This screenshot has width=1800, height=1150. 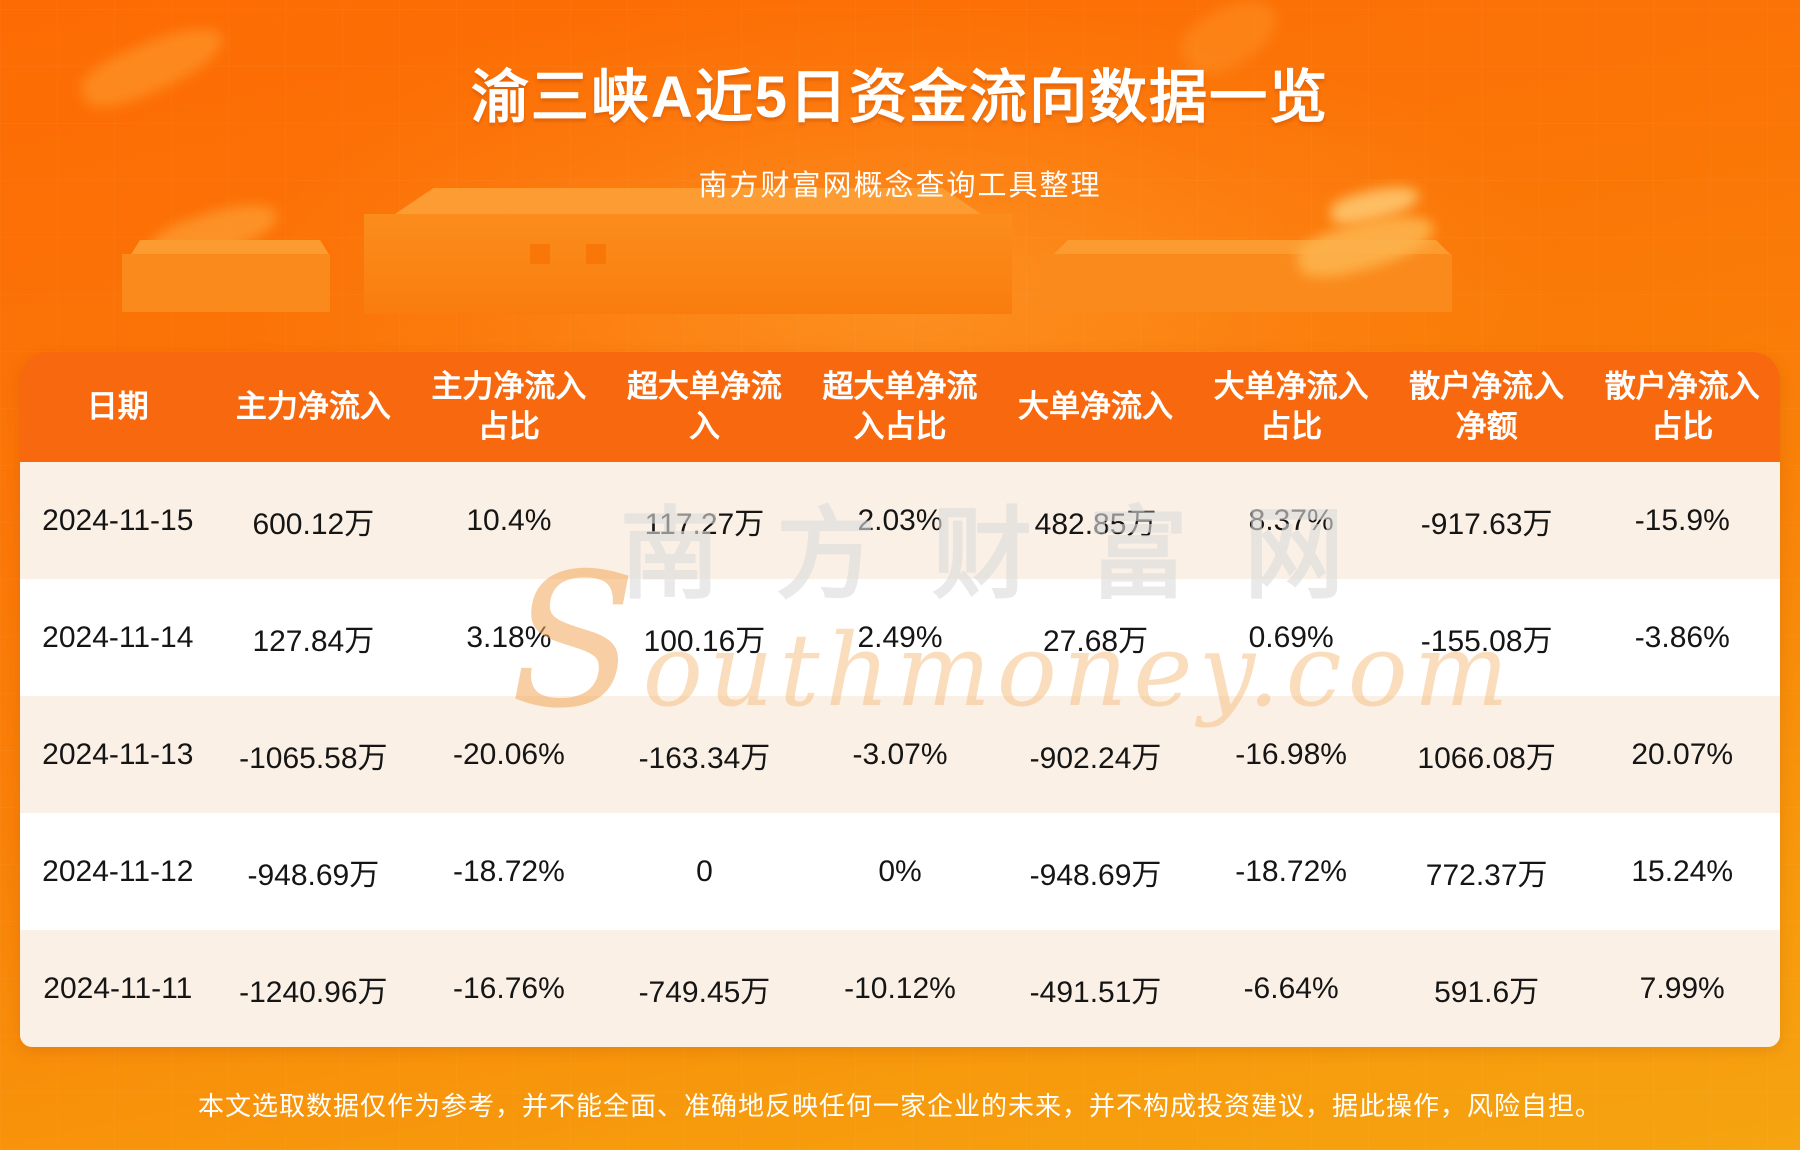 I want to click on table-cell: 600.12万, so click(x=313, y=524).